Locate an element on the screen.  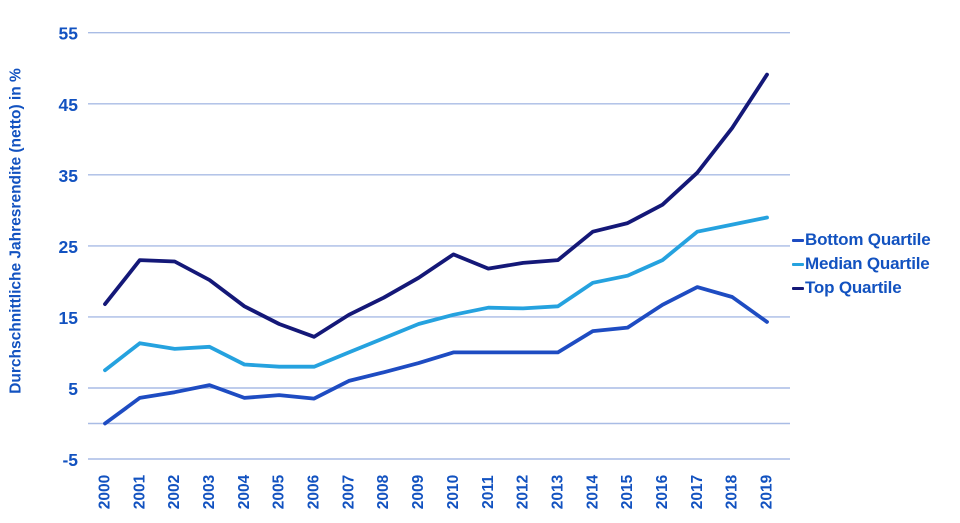
y-tick-label: 5 is located at coordinates (73, 389).